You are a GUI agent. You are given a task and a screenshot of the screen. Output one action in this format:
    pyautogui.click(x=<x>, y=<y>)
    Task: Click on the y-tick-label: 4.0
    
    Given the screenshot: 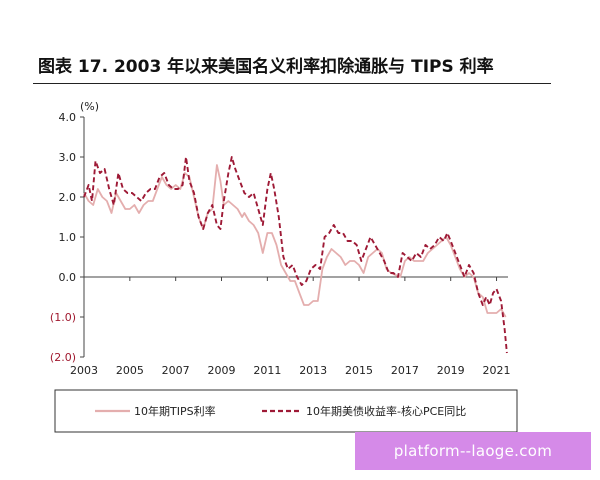 What is the action you would take?
    pyautogui.click(x=68, y=117)
    